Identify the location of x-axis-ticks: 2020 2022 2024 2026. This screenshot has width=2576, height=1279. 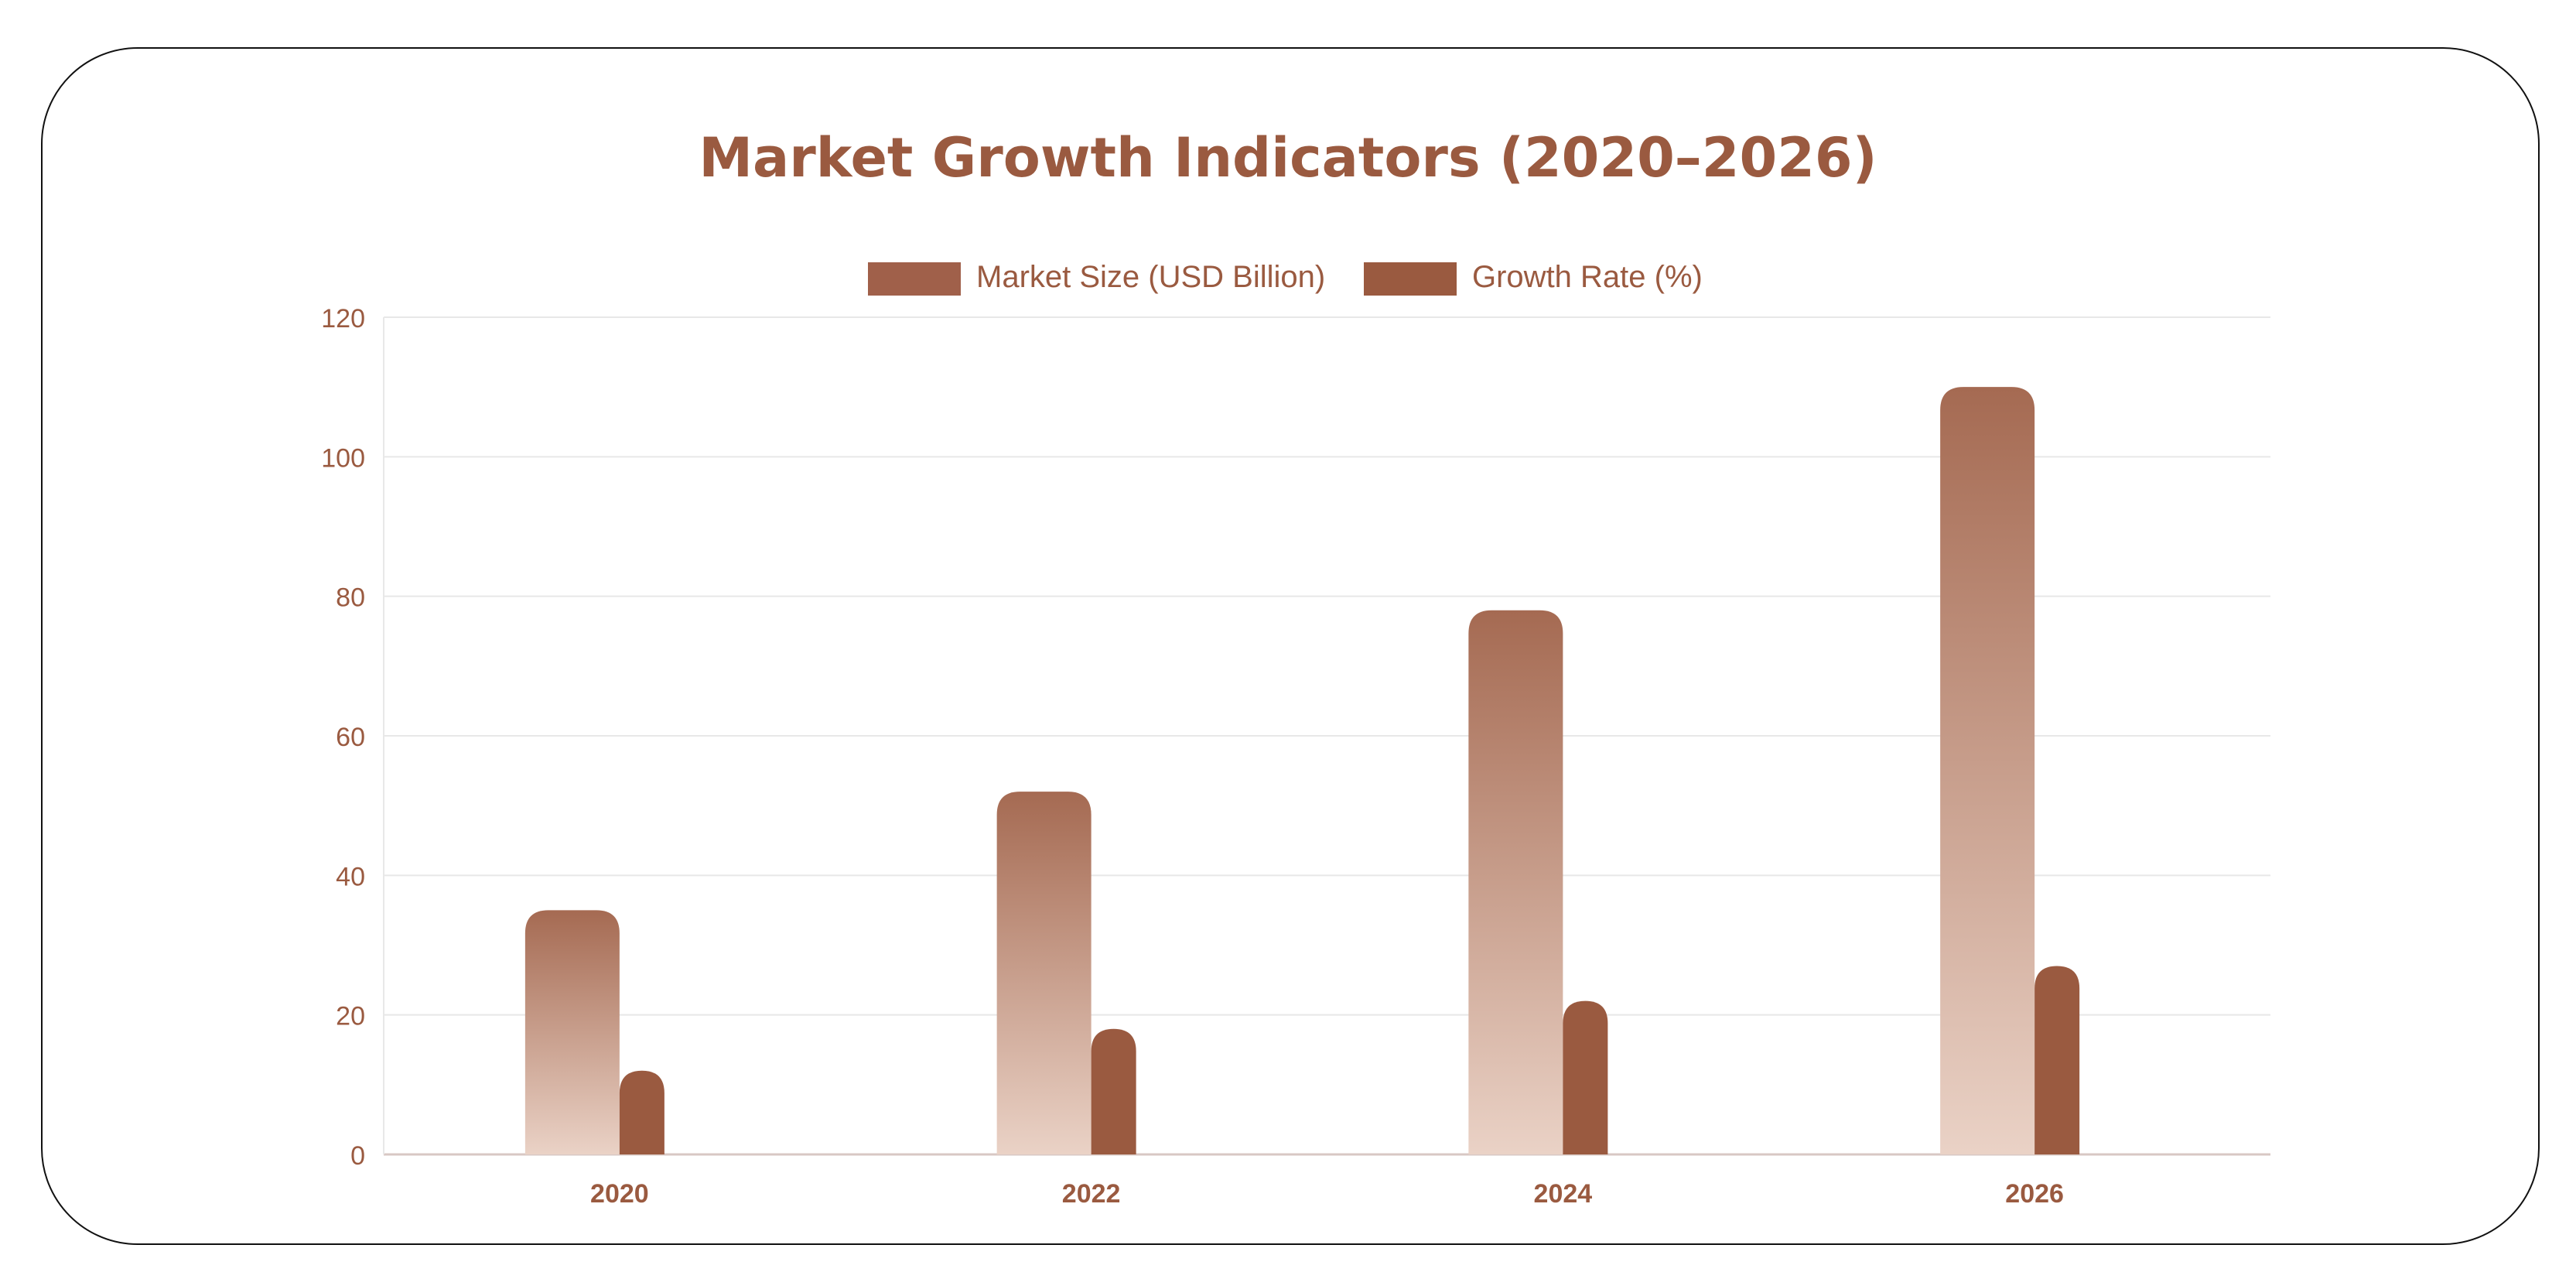
(1327, 1194).